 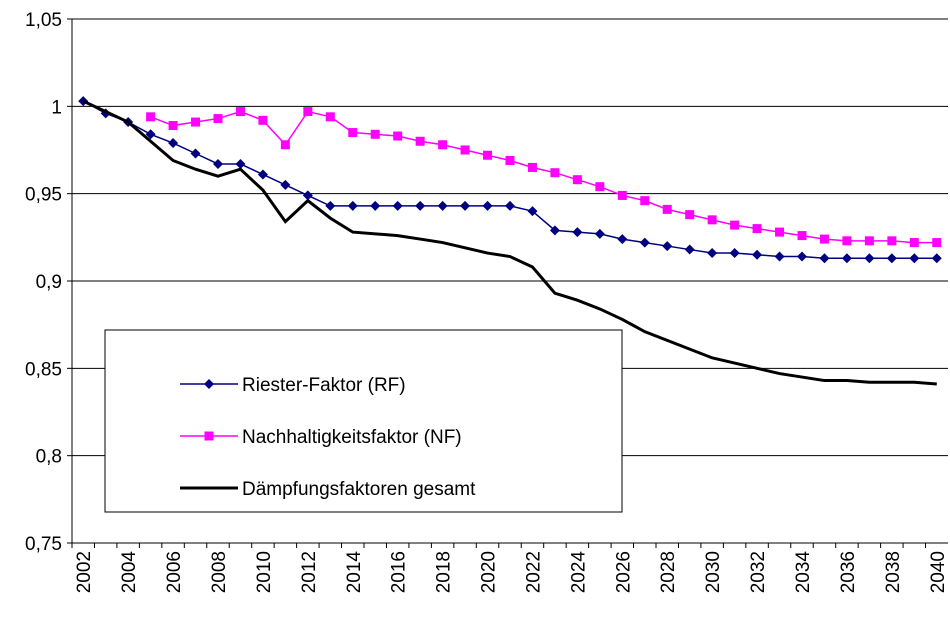 What do you see at coordinates (49, 282) in the screenshot?
I see `y-tick-label: 0,9` at bounding box center [49, 282].